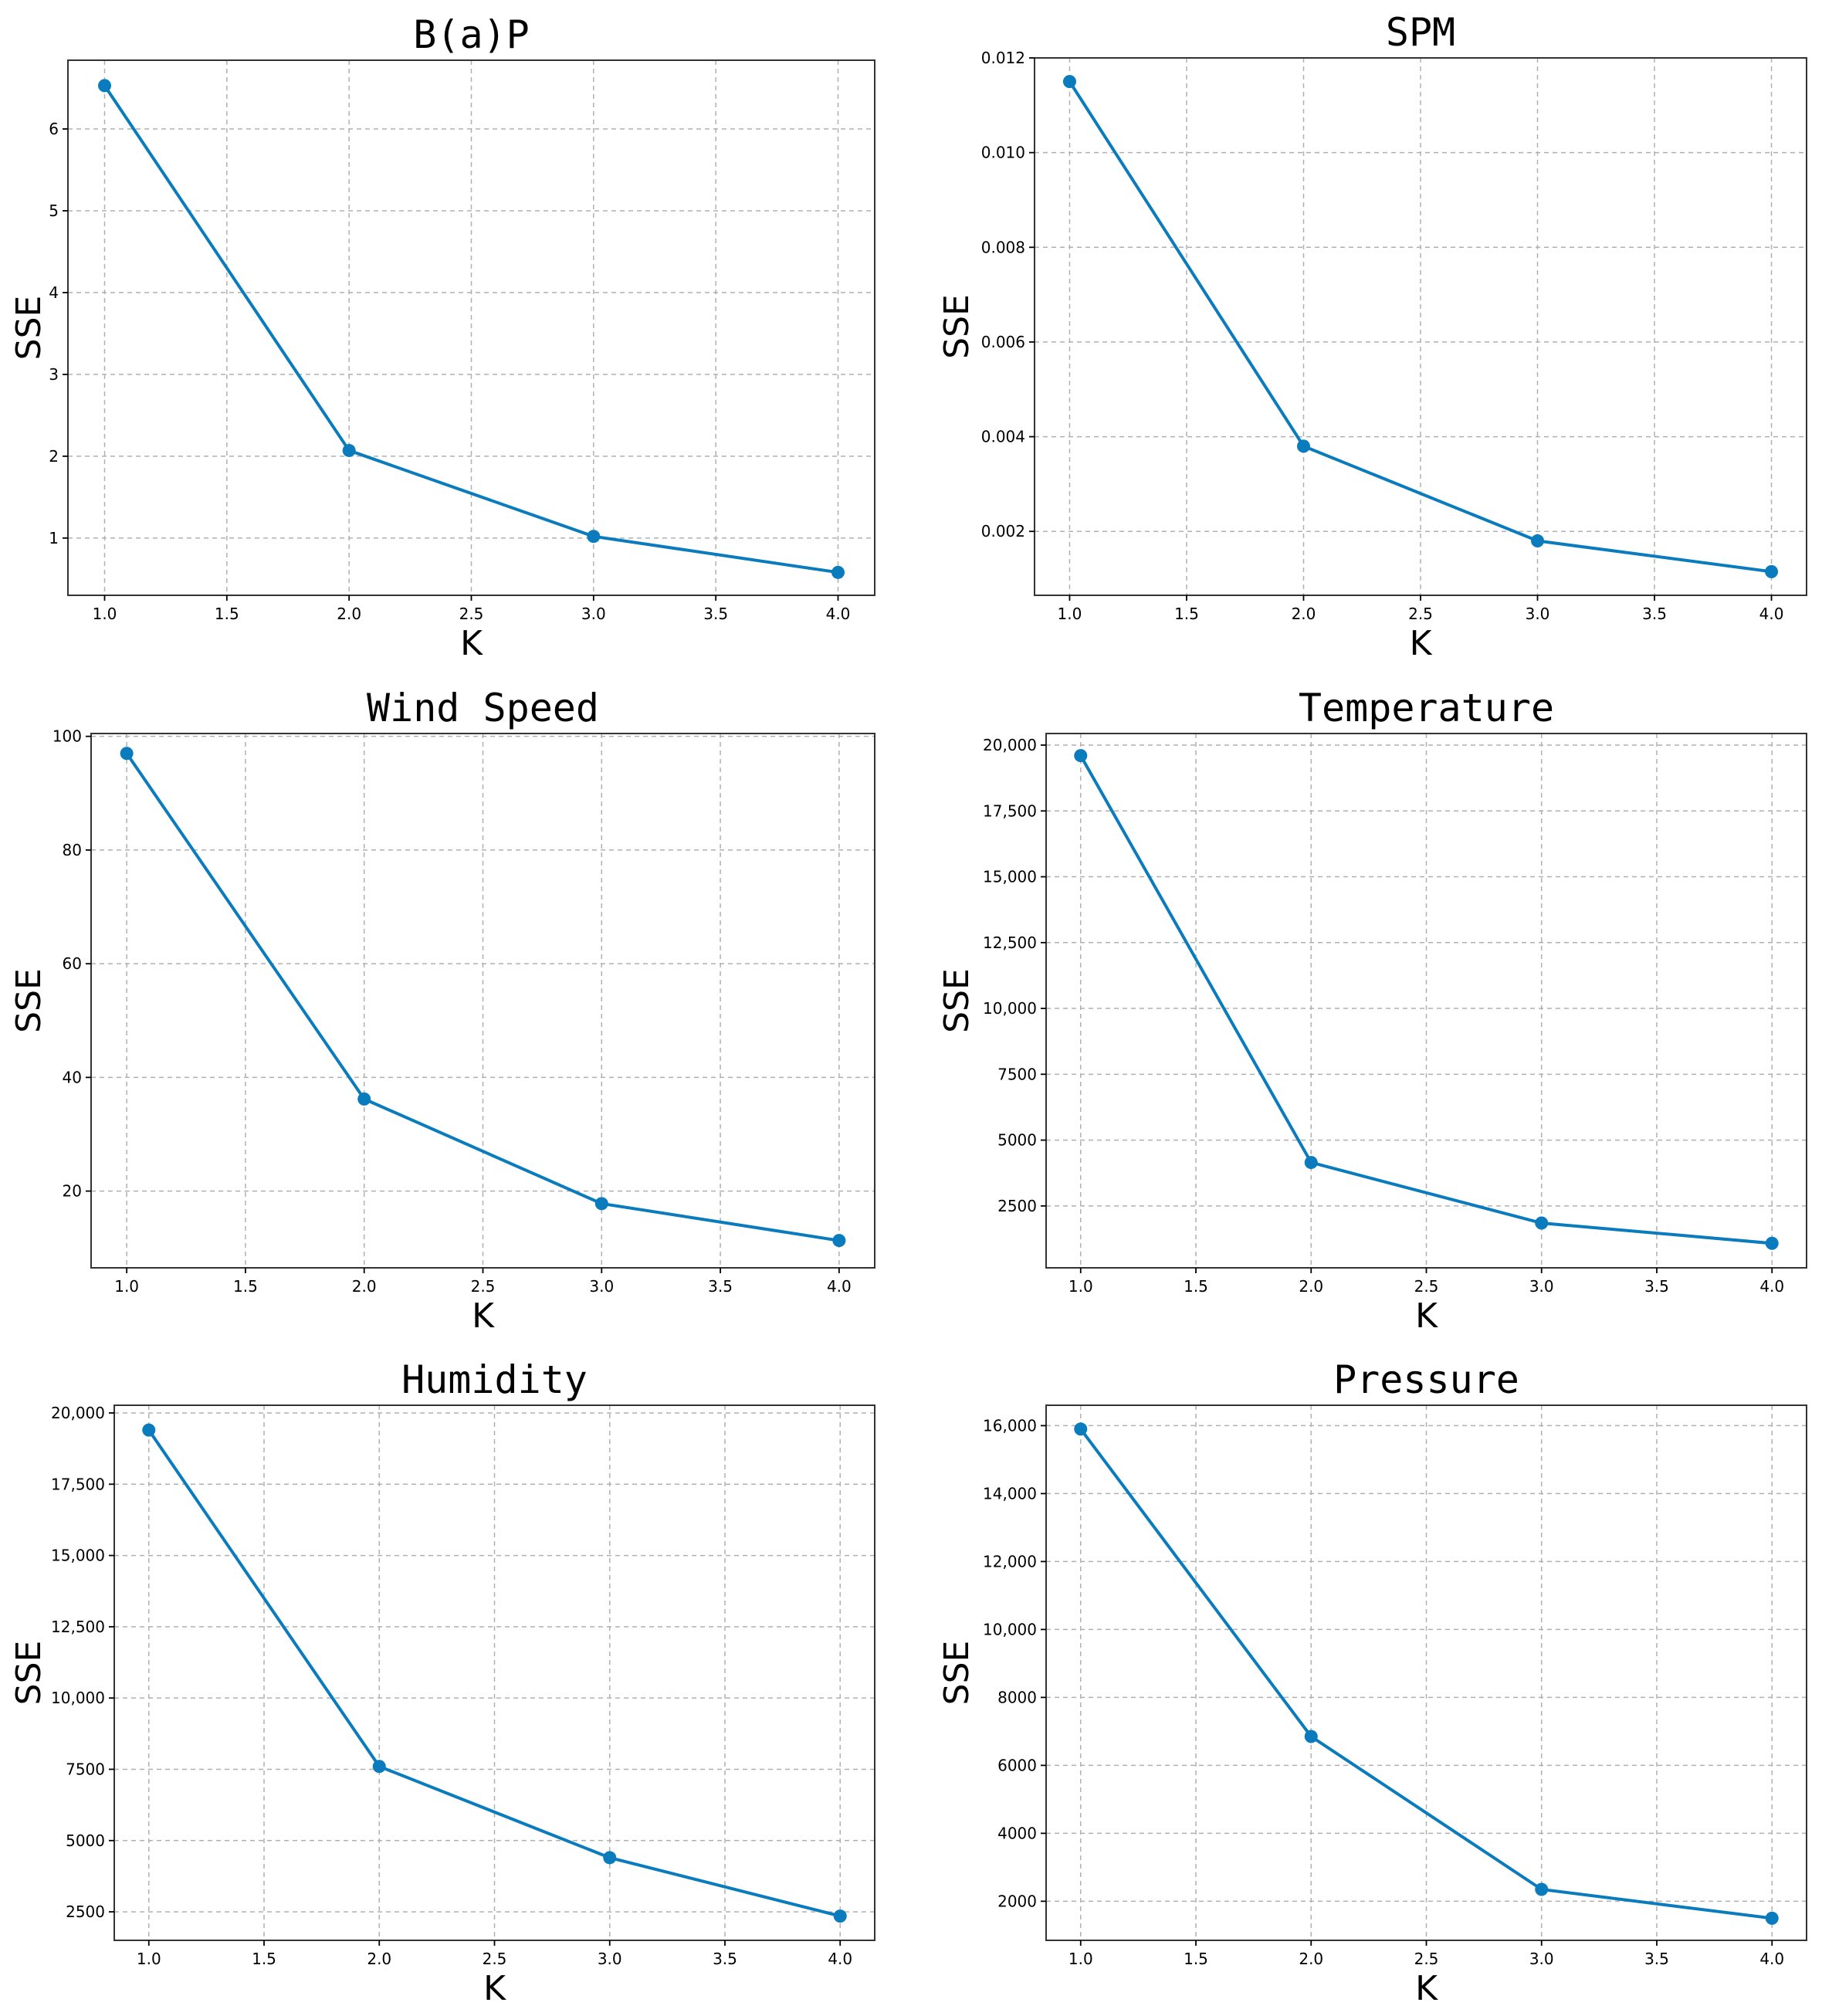  Describe the element at coordinates (54, 456) in the screenshot. I see `y-tick-label: 2` at that location.